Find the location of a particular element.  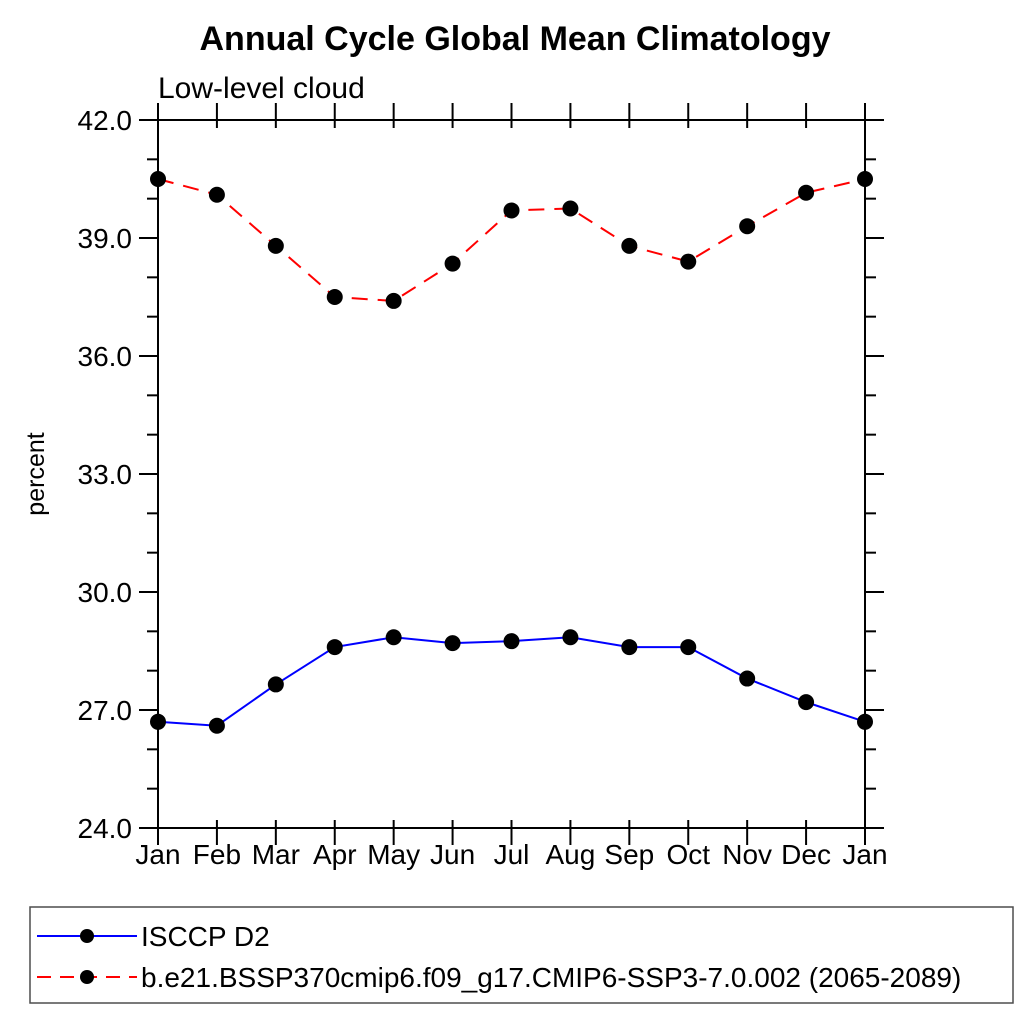

x-tick-label: Nov is located at coordinates (747, 854).